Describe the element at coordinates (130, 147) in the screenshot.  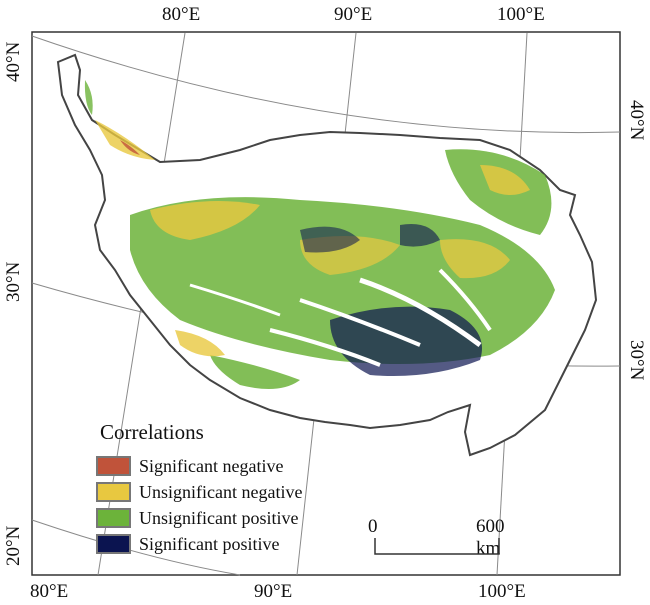
I see `patch-northwest-red` at that location.